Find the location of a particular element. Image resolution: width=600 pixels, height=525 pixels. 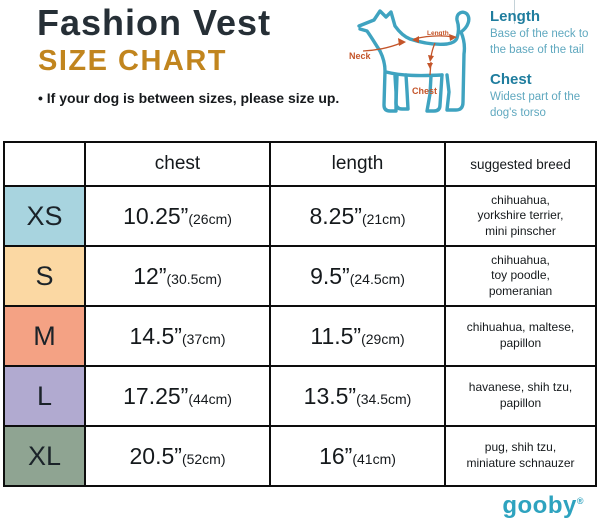

neck-arrow is located at coordinates (382, 47).